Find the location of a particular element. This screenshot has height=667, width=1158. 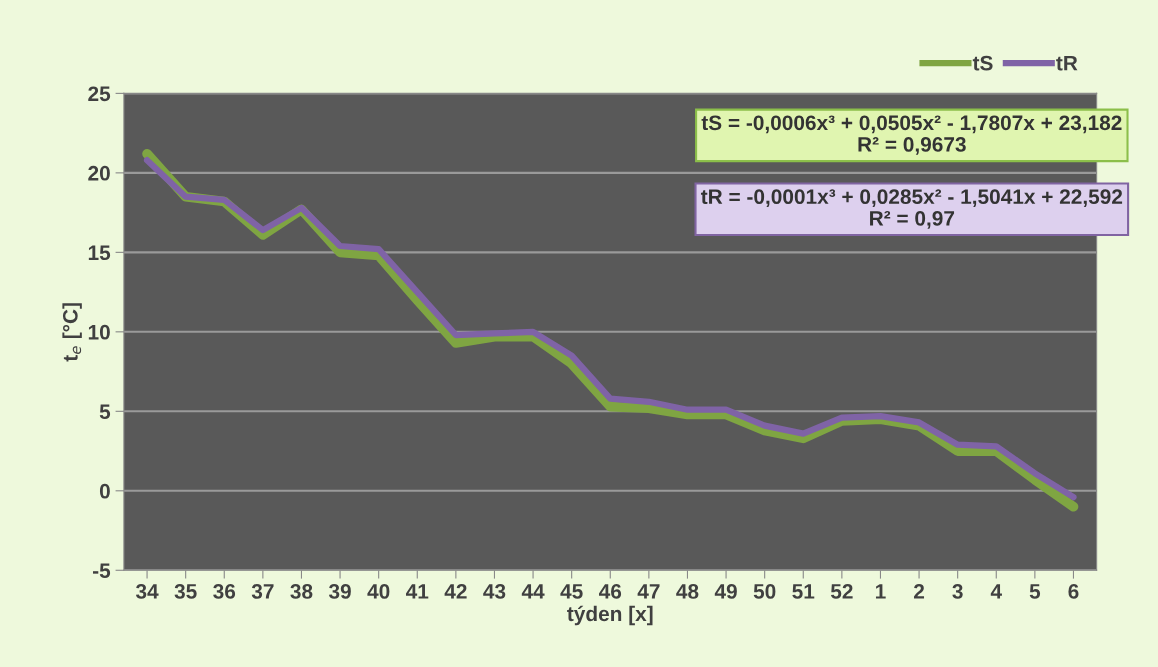

x-tick-label: 50 is located at coordinates (764, 591).